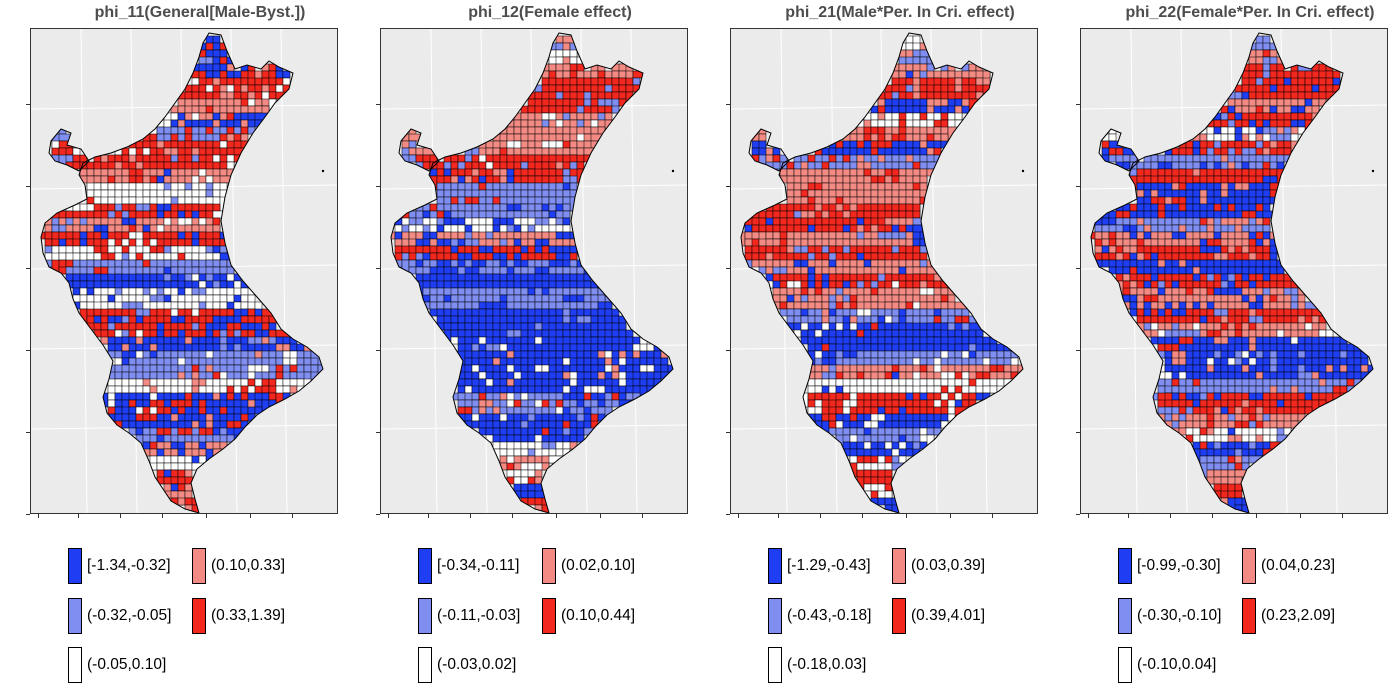 Image resolution: width=1400 pixels, height=700 pixels. What do you see at coordinates (598, 565) in the screenshot?
I see `legend-label: (0.02,0.10]` at bounding box center [598, 565].